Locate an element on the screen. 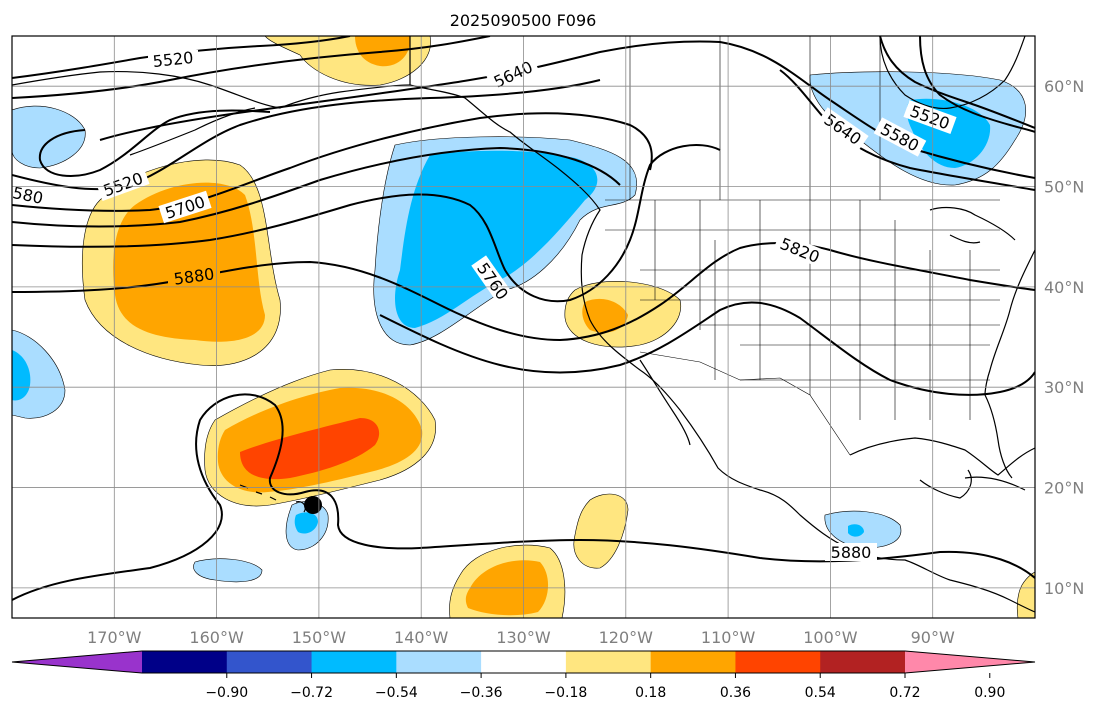 Image resolution: width=1105 pixels, height=712 pixels. contour-5580-loop is located at coordinates (977, 84).